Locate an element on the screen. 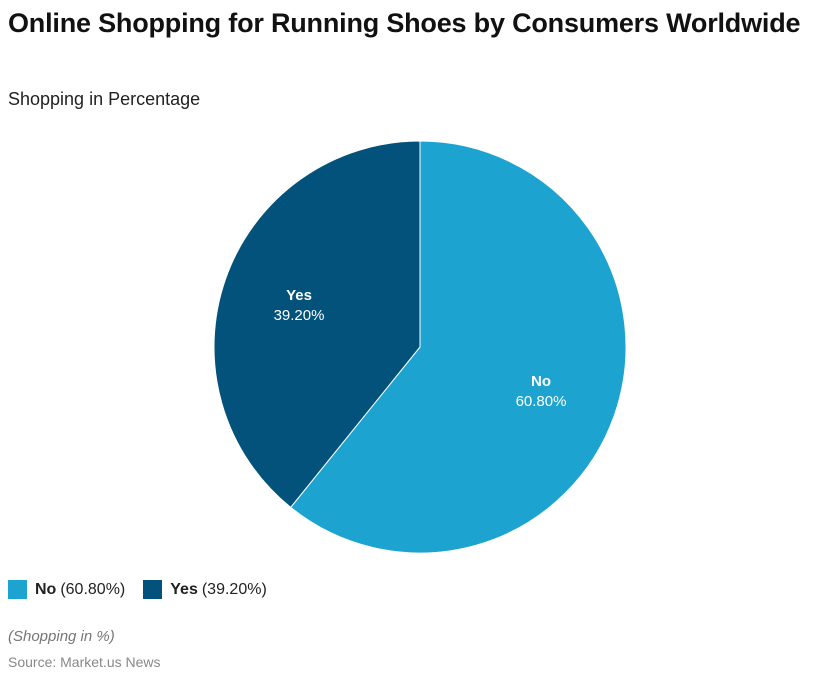  pie-slice-yes is located at coordinates (317, 324).